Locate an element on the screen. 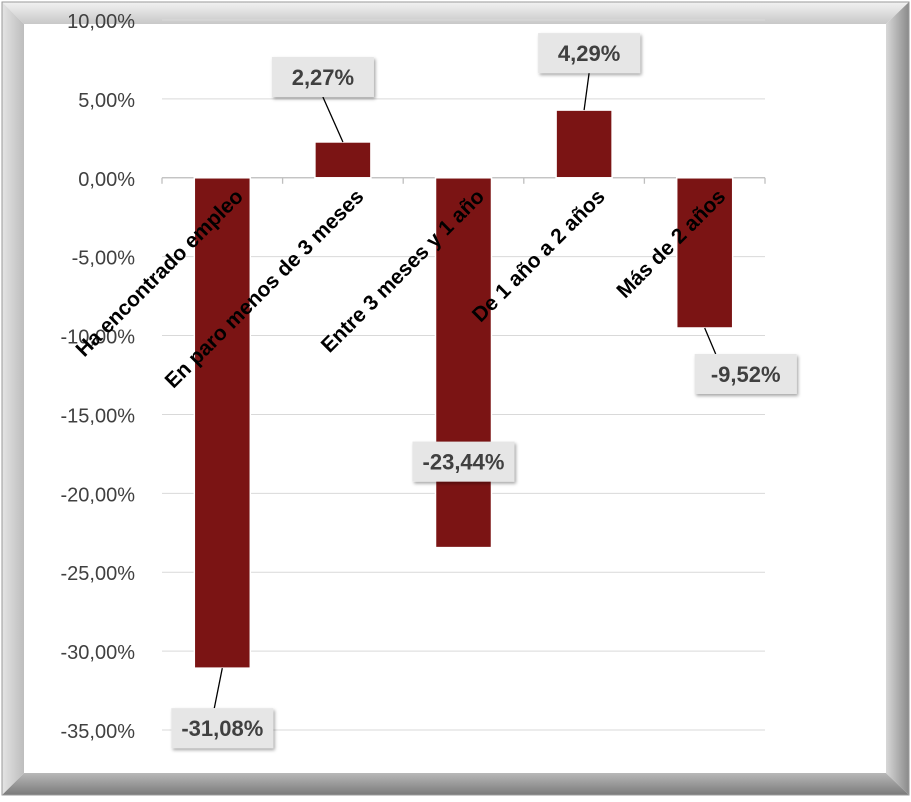 The image size is (911, 802). y-tick-label: -35,00% is located at coordinates (98, 732).